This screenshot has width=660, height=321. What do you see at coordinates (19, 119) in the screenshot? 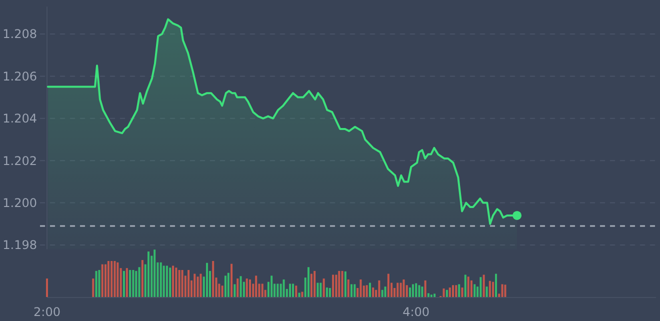
I see `y-tick-label: 1.204` at bounding box center [19, 119].